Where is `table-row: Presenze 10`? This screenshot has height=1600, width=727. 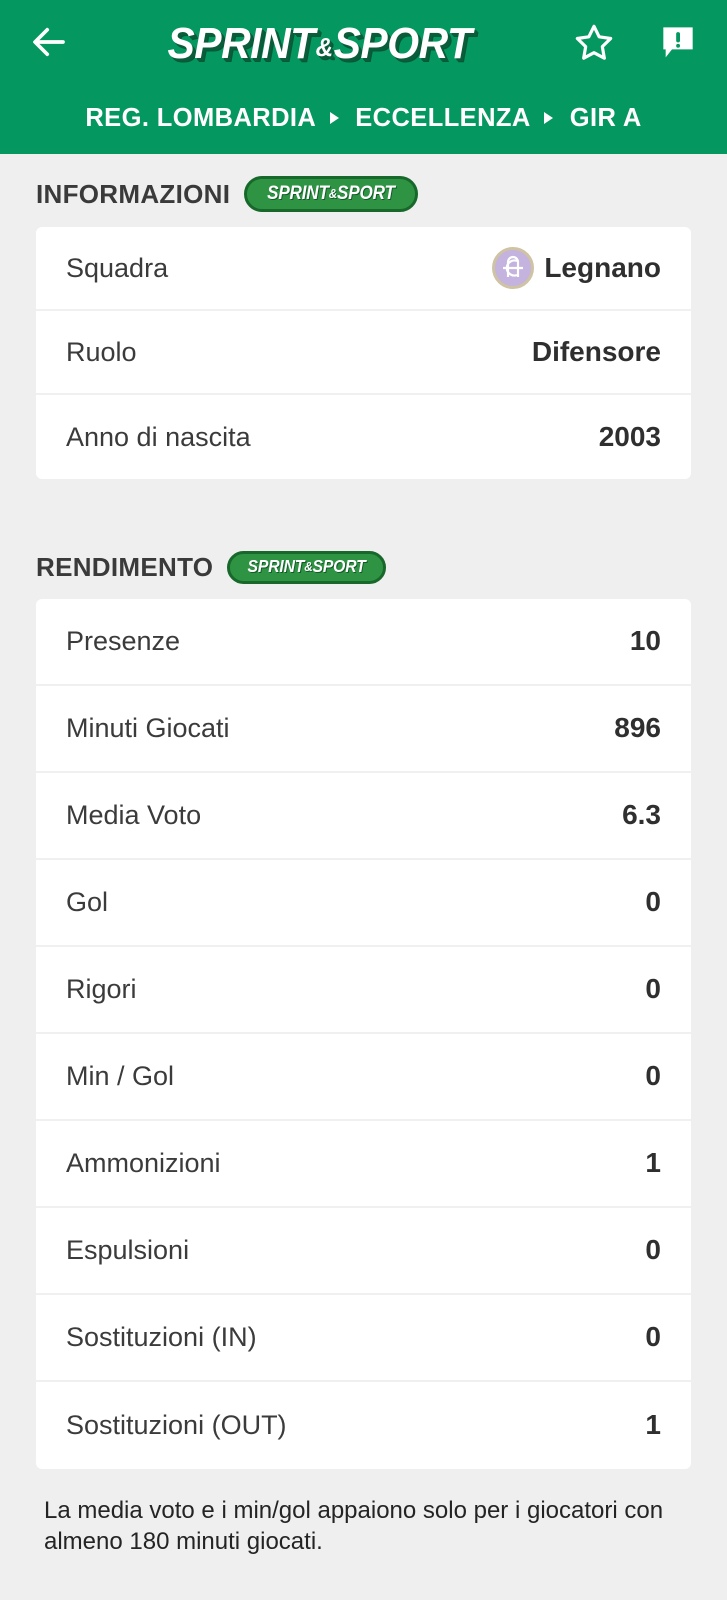
table-row: Presenze 10 is located at coordinates (363, 642).